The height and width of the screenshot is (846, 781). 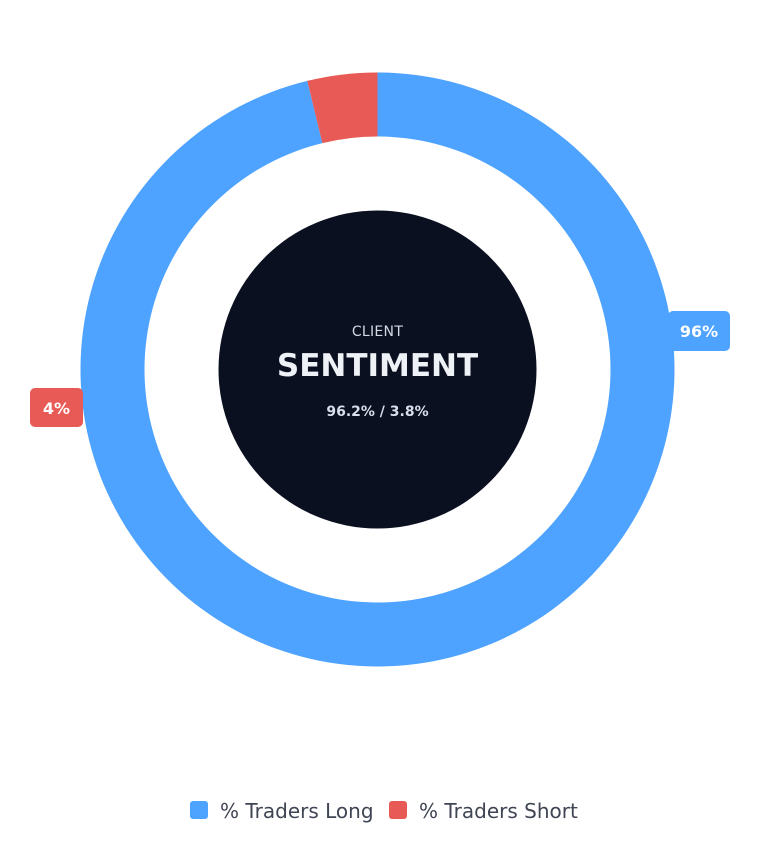 What do you see at coordinates (498, 811) in the screenshot?
I see `legend-label-traders-short: % Traders Short` at bounding box center [498, 811].